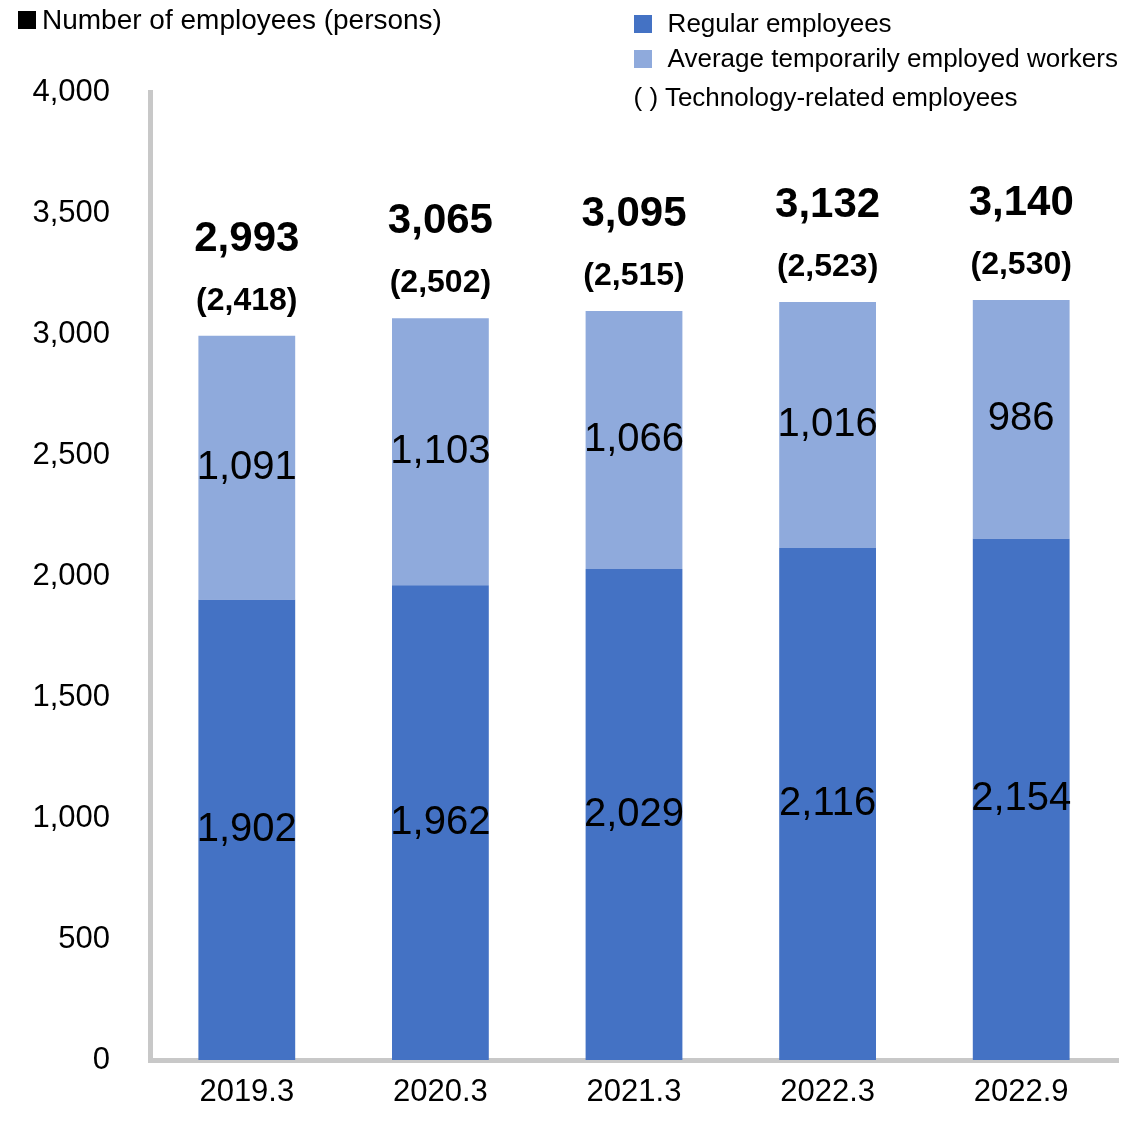  What do you see at coordinates (1021, 263) in the screenshot?
I see `annotation: (2,530)` at bounding box center [1021, 263].